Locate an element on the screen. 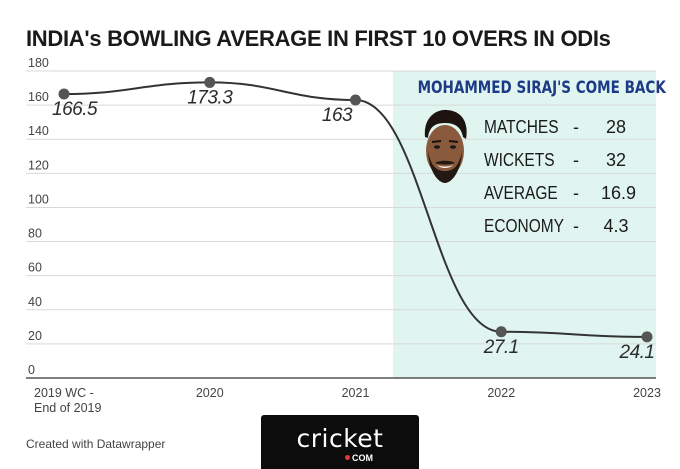  y-tick-label: 40 is located at coordinates (35, 302).